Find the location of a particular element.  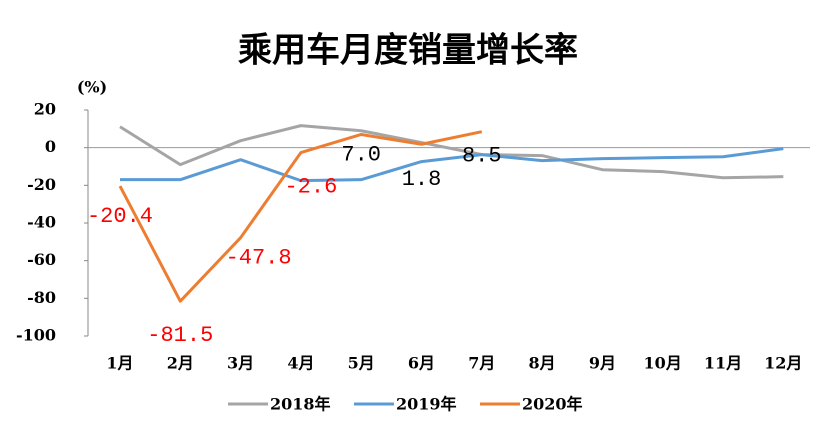

value-label: -2.6 is located at coordinates (310, 186).